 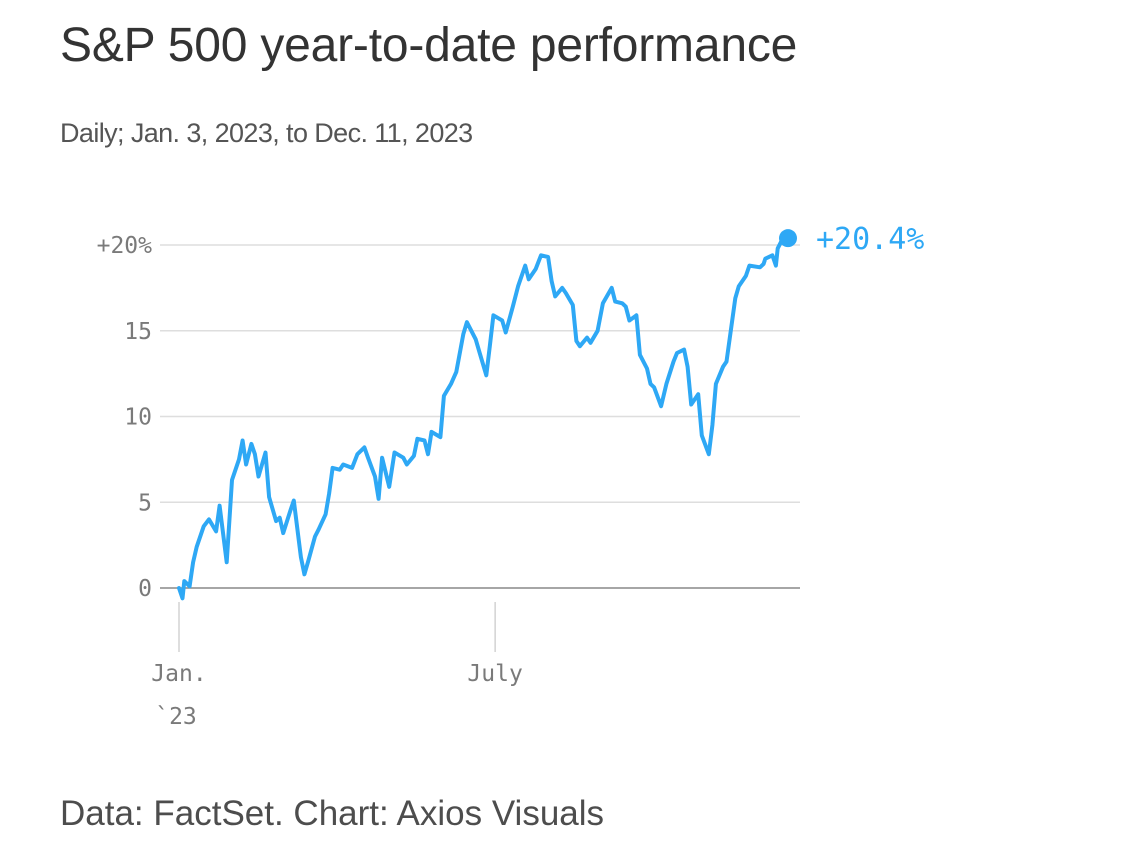 I want to click on x-axis: Jan. `23 July, so click(x=337, y=666).